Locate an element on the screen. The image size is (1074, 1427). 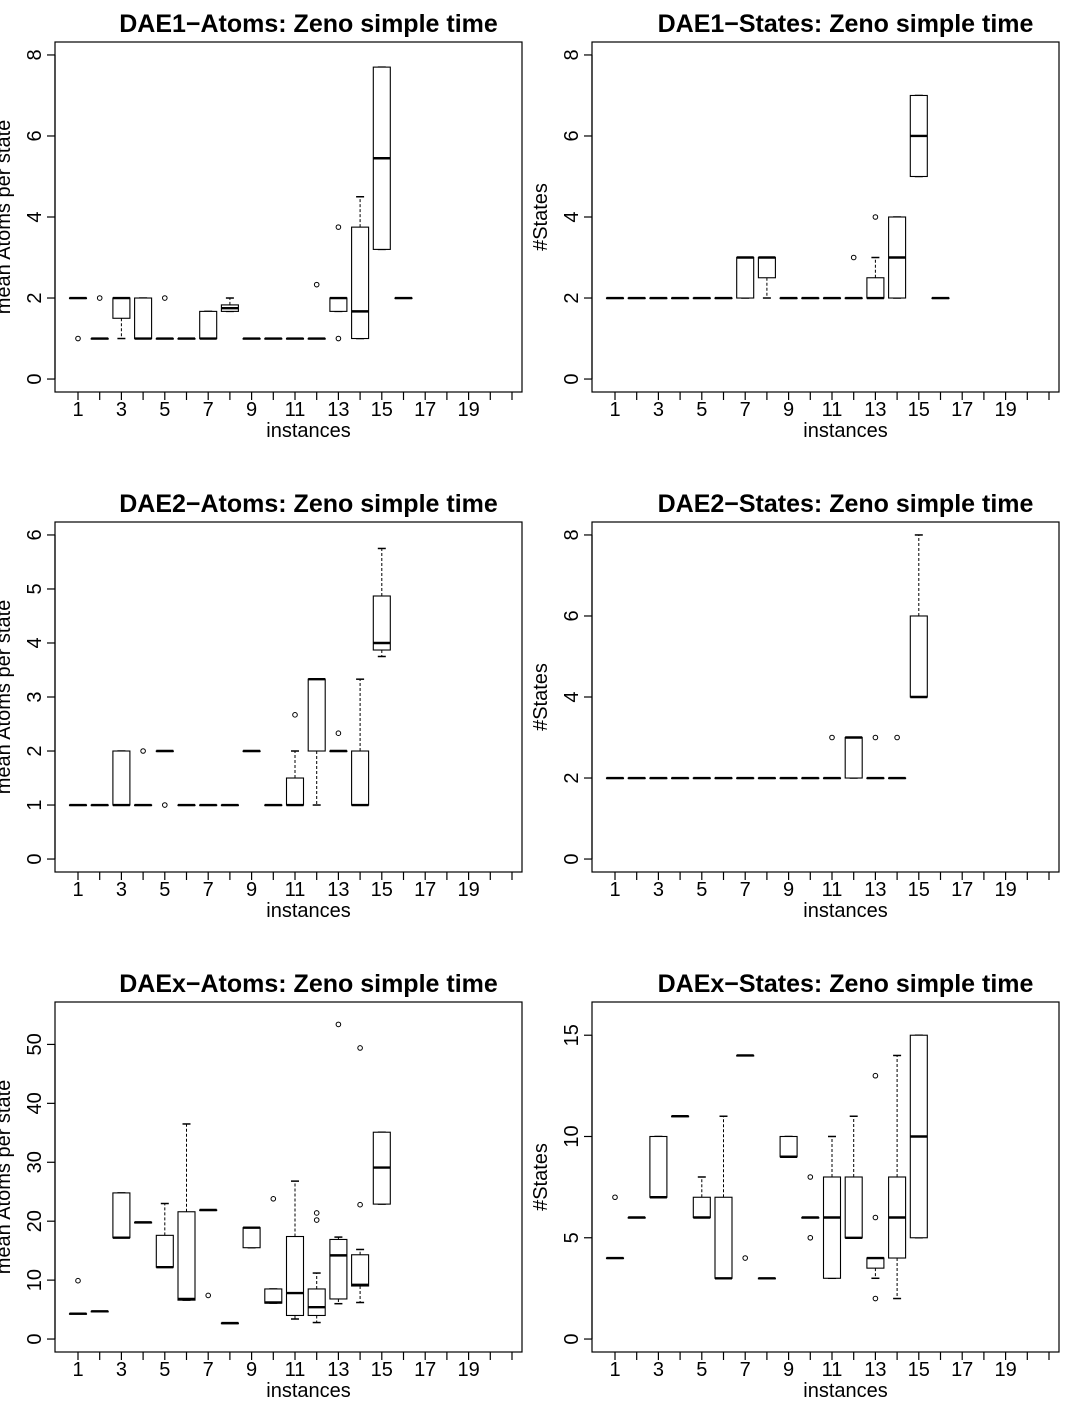
y-axis-label: #States is located at coordinates (541, 1177).